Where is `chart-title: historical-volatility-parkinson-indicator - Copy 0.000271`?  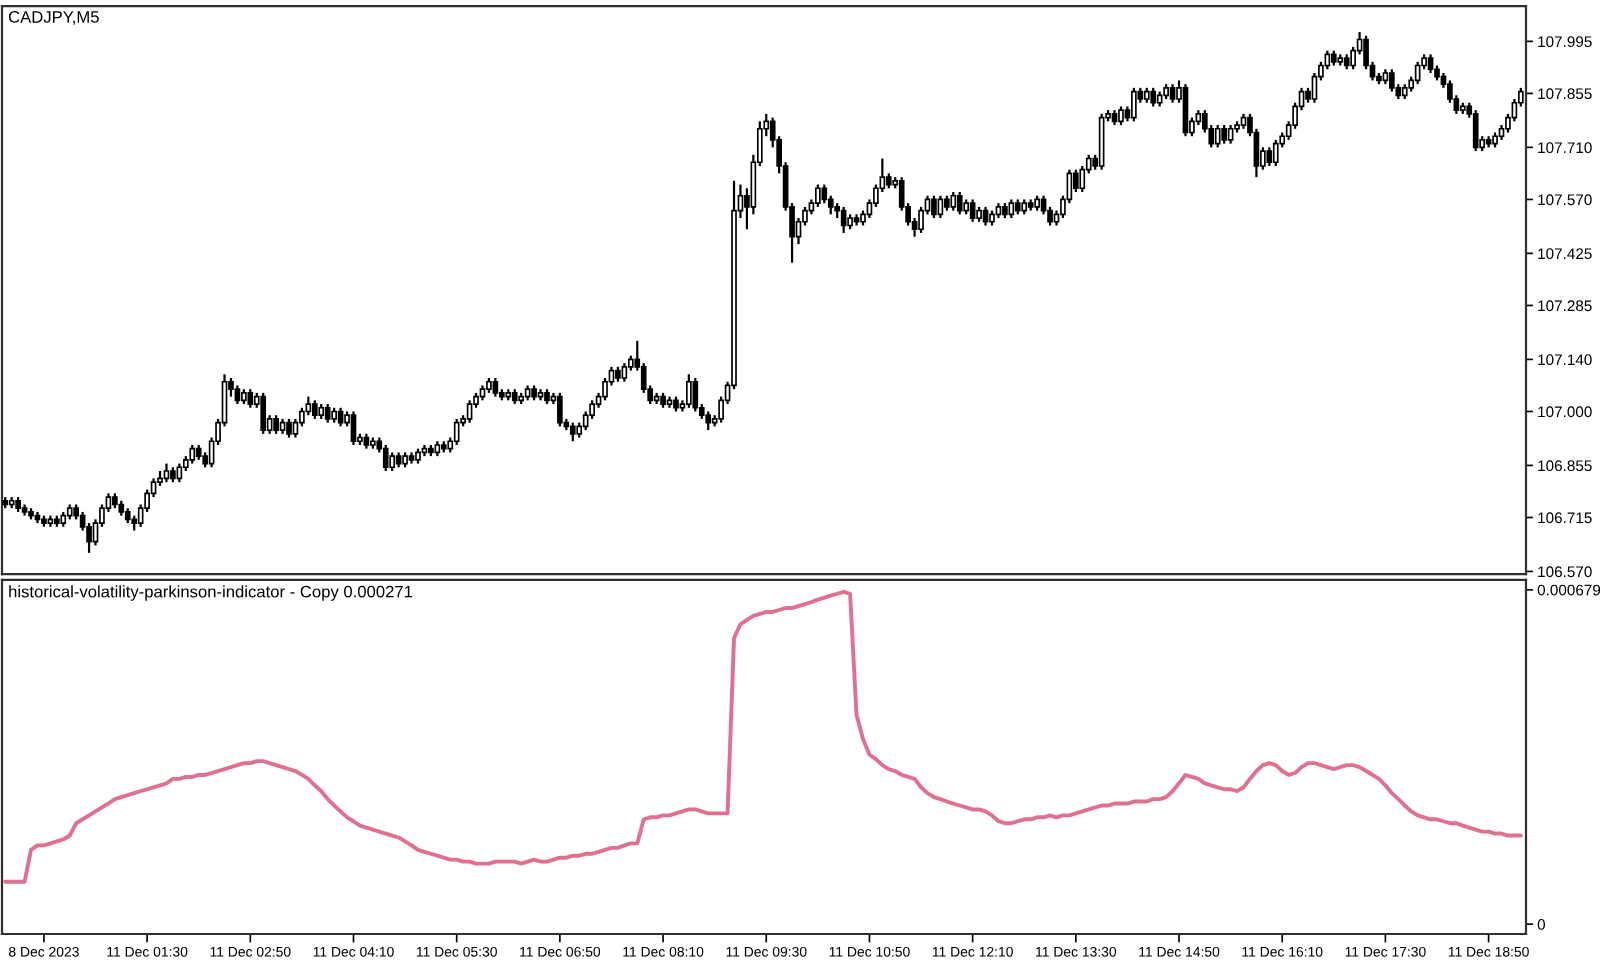 chart-title: historical-volatility-parkinson-indicator - Copy 0.000271 is located at coordinates (211, 593).